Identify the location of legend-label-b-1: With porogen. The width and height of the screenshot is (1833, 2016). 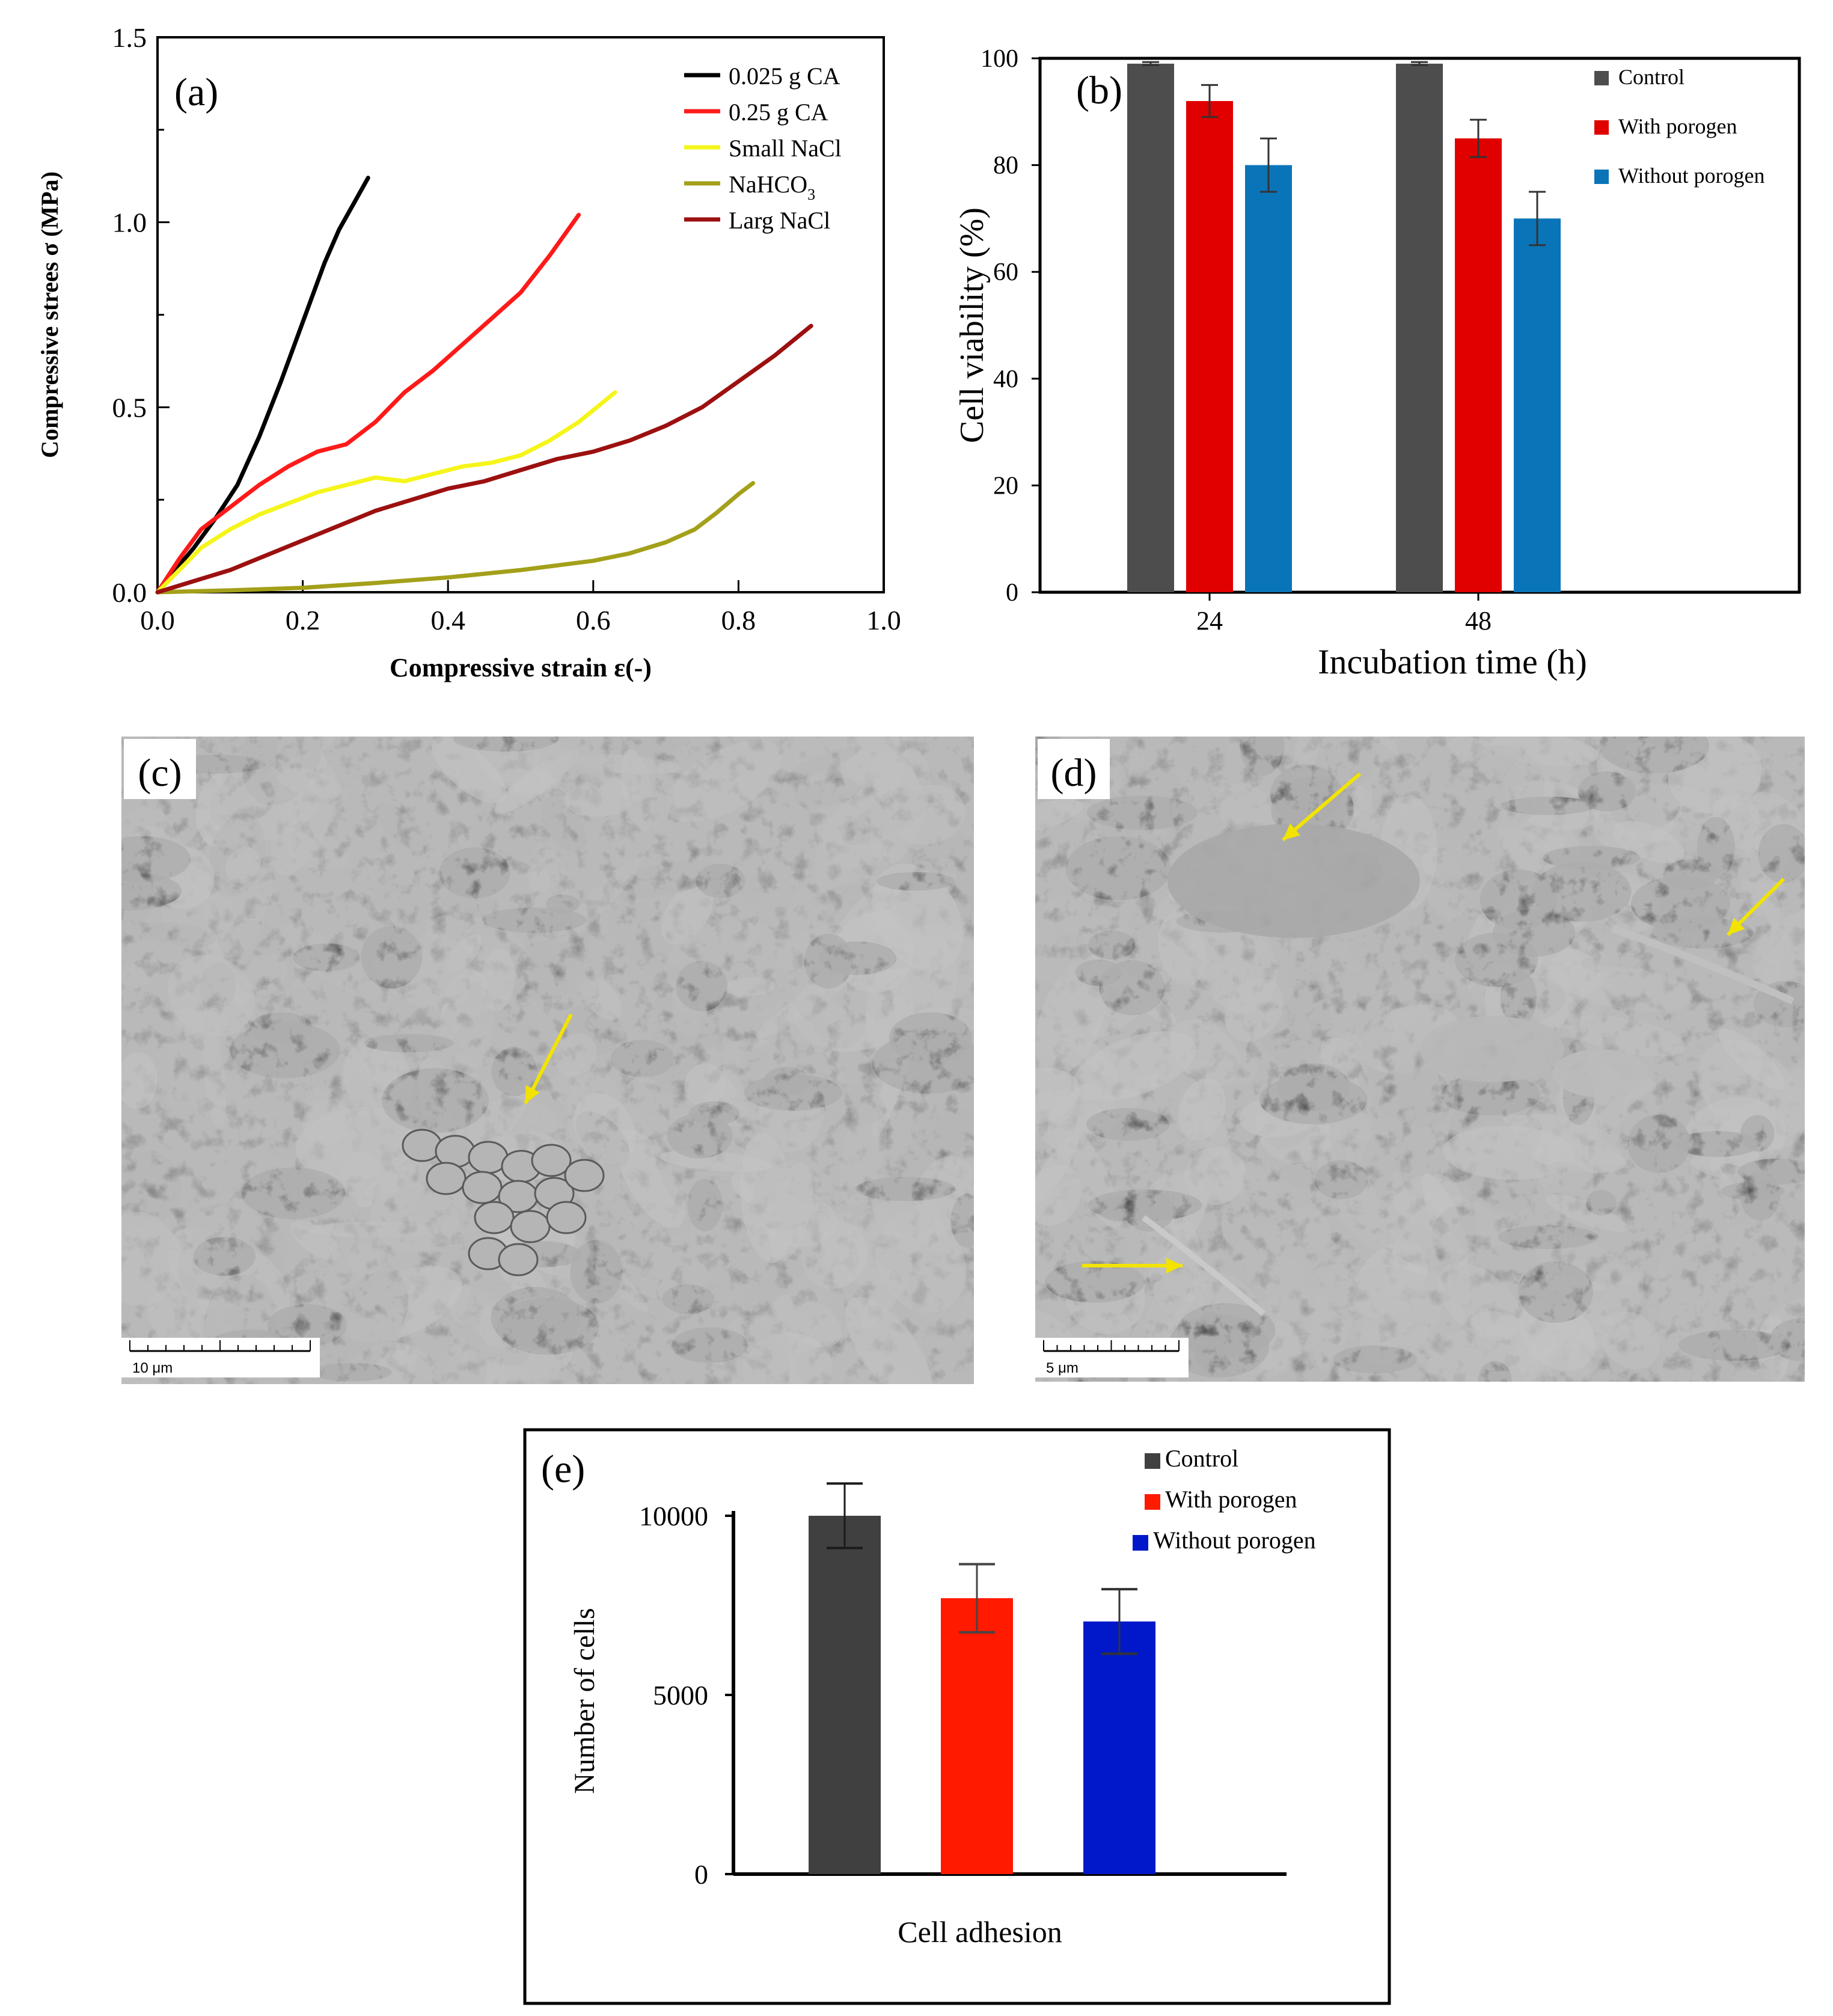
(1677, 126).